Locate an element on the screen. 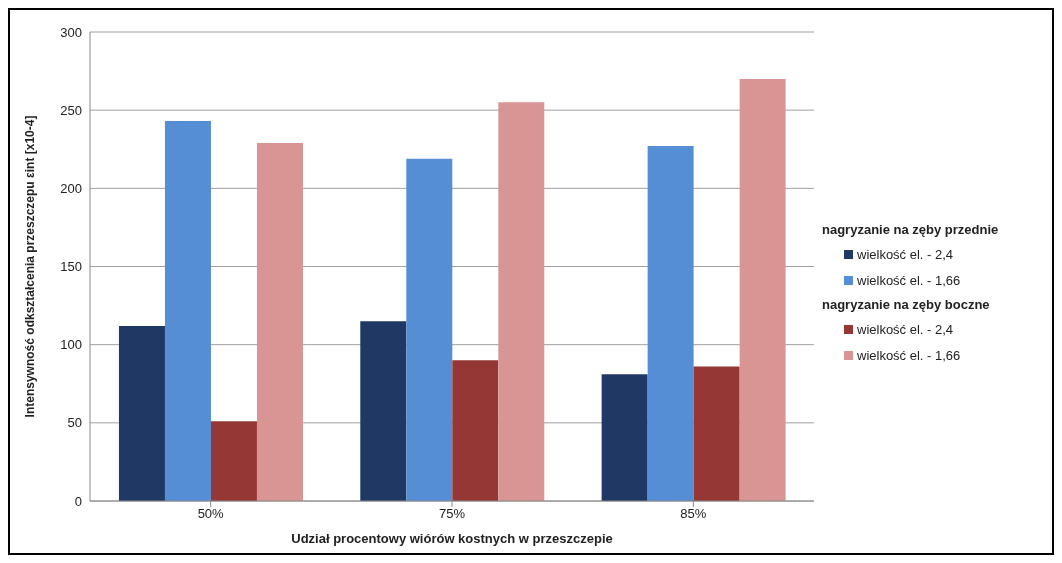 This screenshot has width=1062, height=563. y-tick-label: 200 is located at coordinates (71, 188).